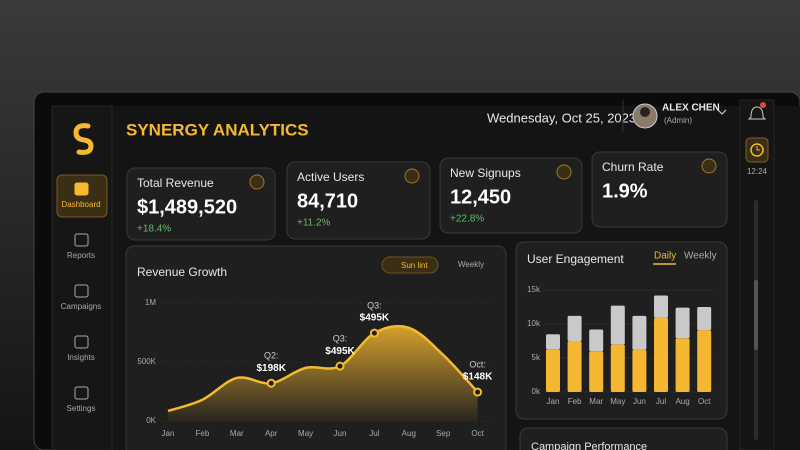  I want to click on y-tick-label: 15k, so click(534, 289).